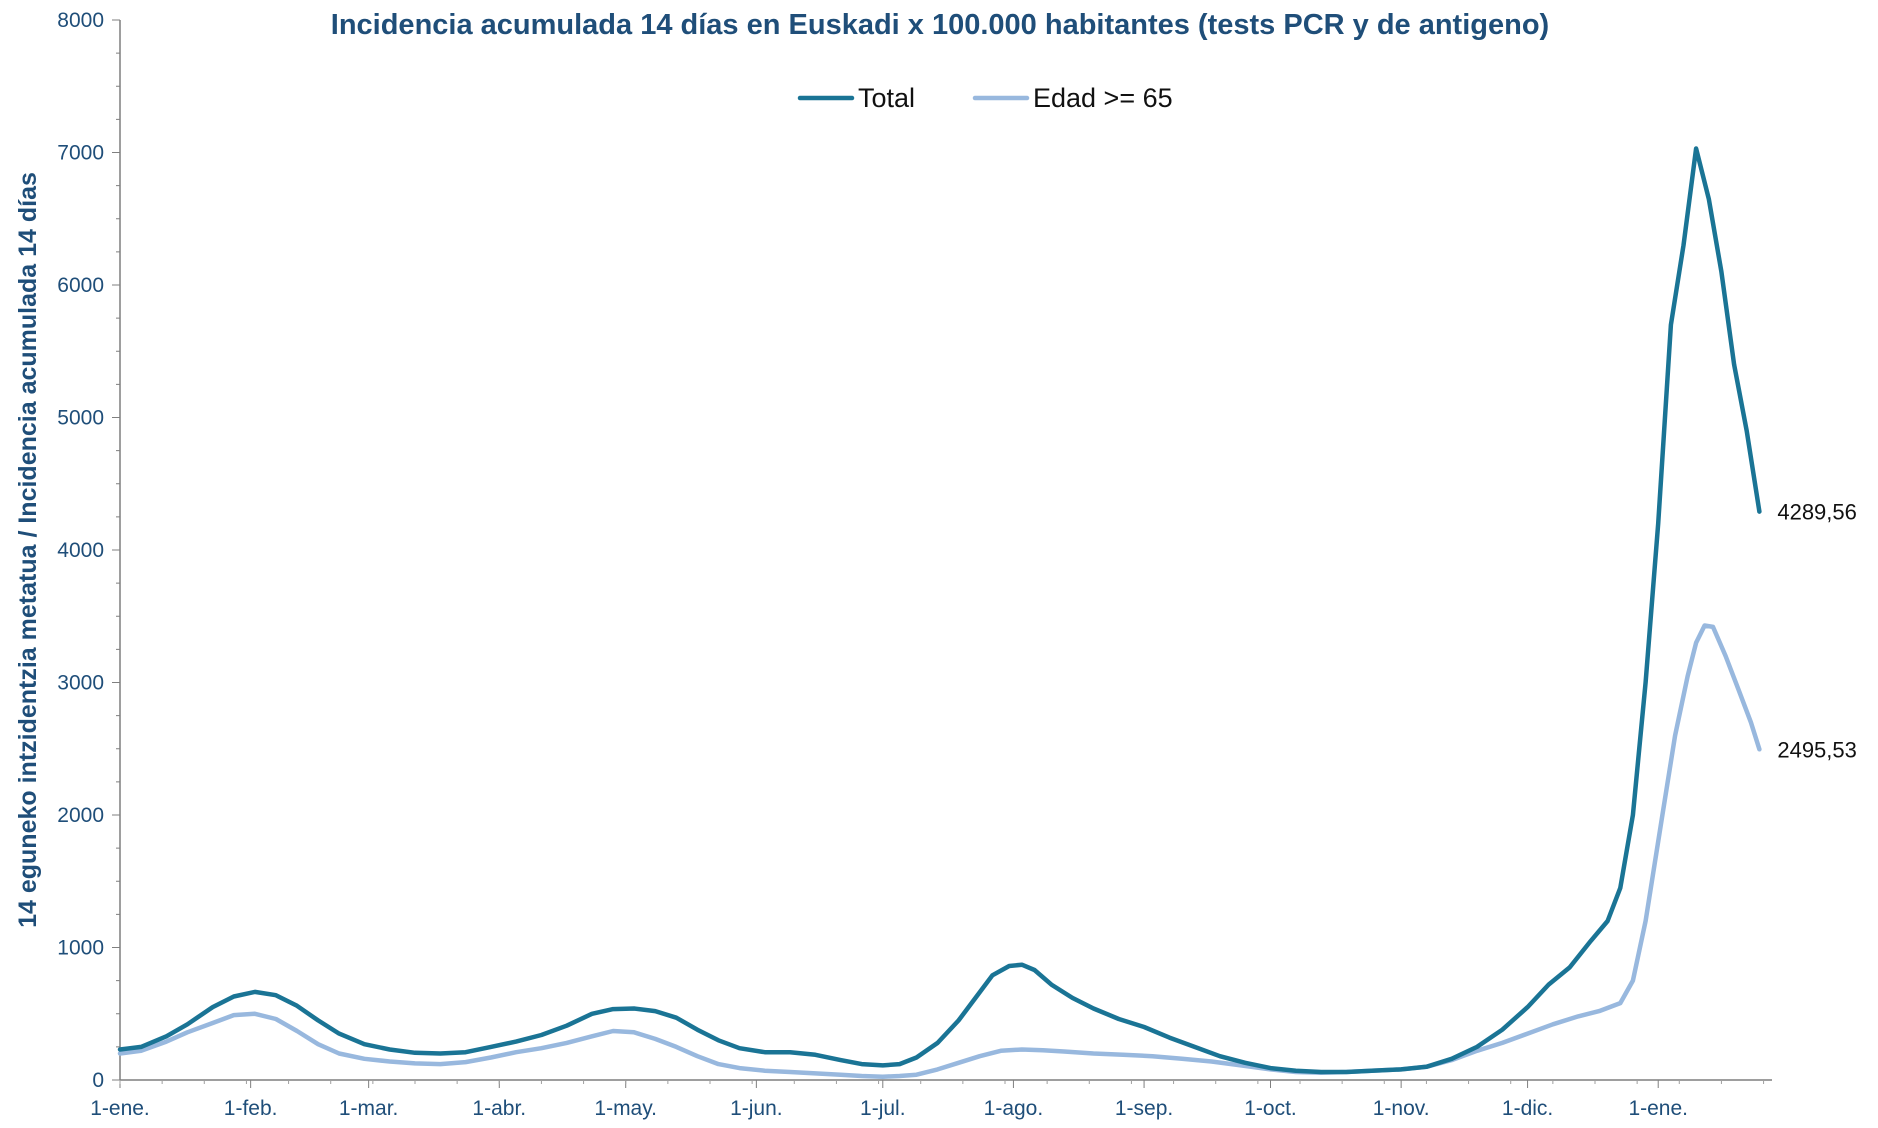 The width and height of the screenshot is (1878, 1128). I want to click on end-value-label-edad-65: 2495,53, so click(1817, 749).